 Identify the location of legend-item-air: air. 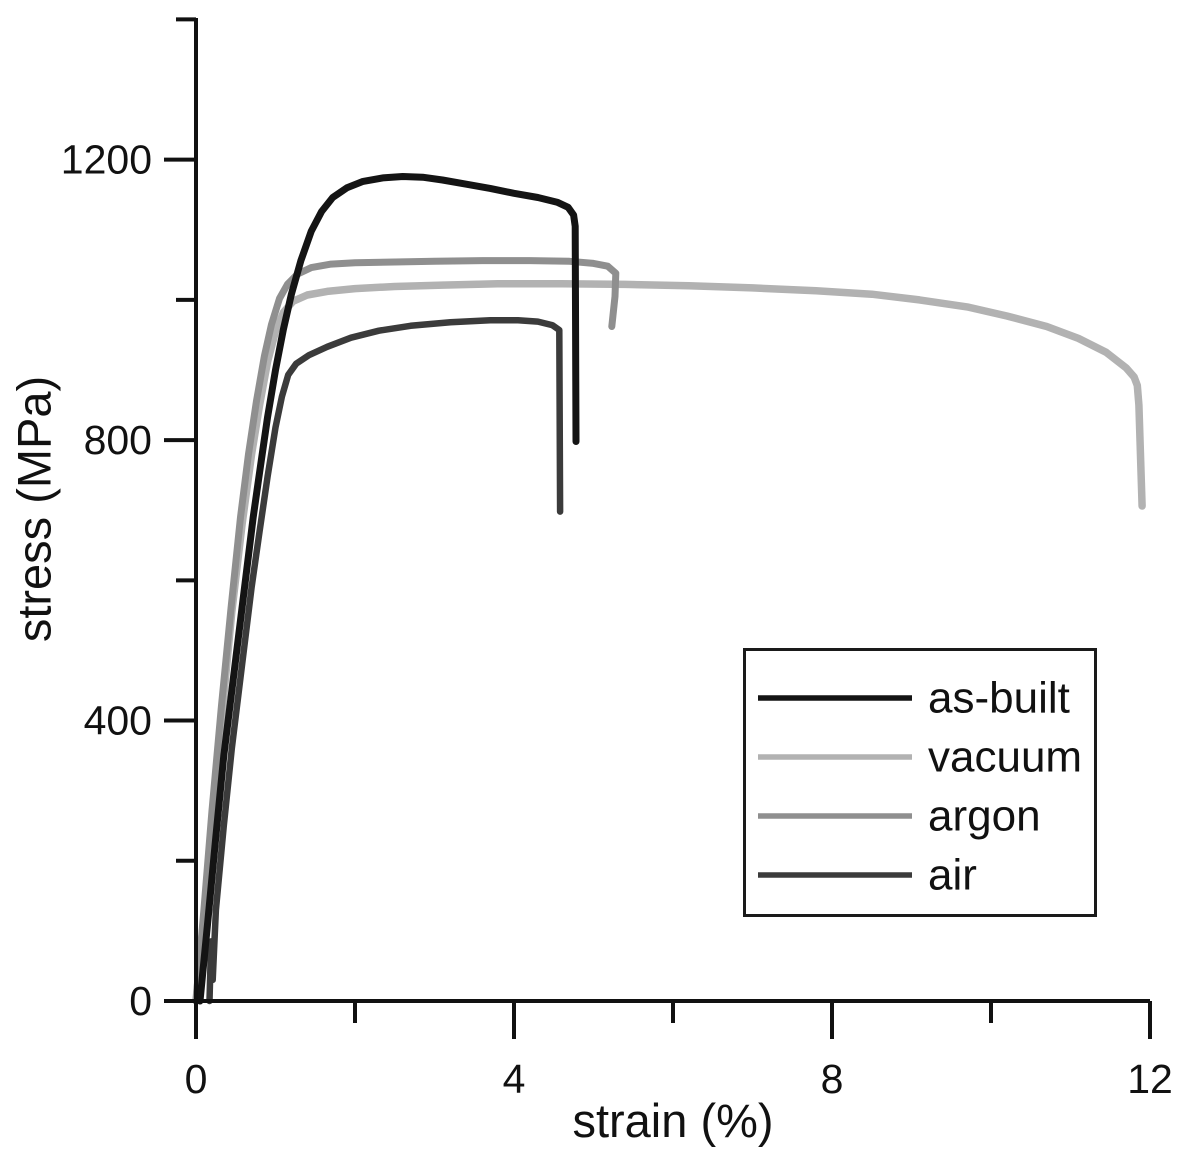
(867, 875).